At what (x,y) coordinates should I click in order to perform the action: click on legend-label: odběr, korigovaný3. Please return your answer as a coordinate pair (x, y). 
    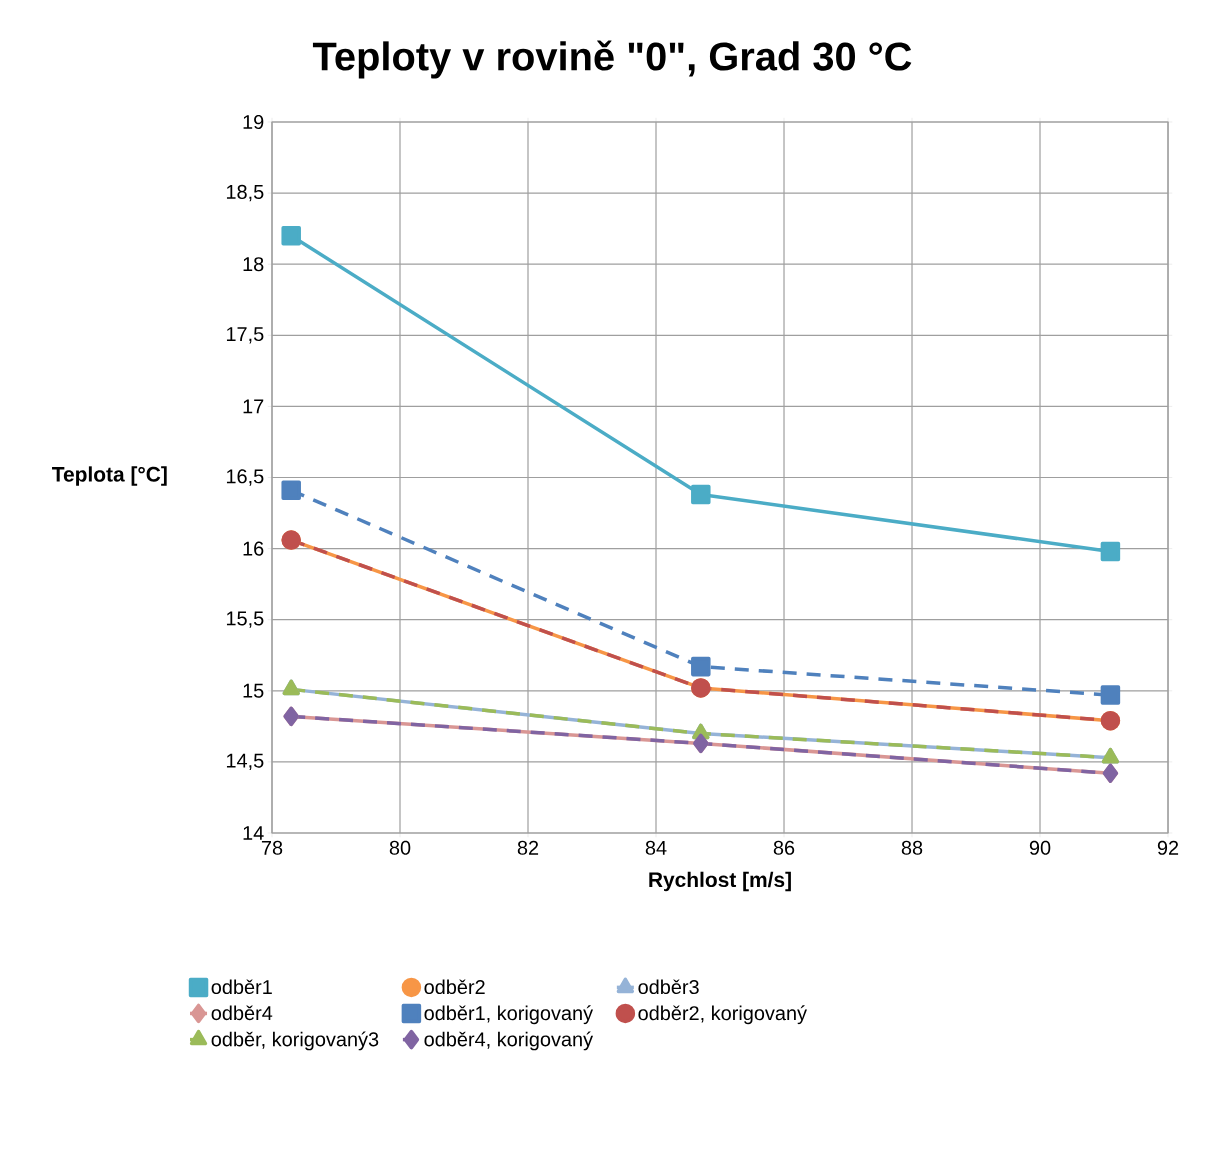
    Looking at the image, I should click on (295, 1041).